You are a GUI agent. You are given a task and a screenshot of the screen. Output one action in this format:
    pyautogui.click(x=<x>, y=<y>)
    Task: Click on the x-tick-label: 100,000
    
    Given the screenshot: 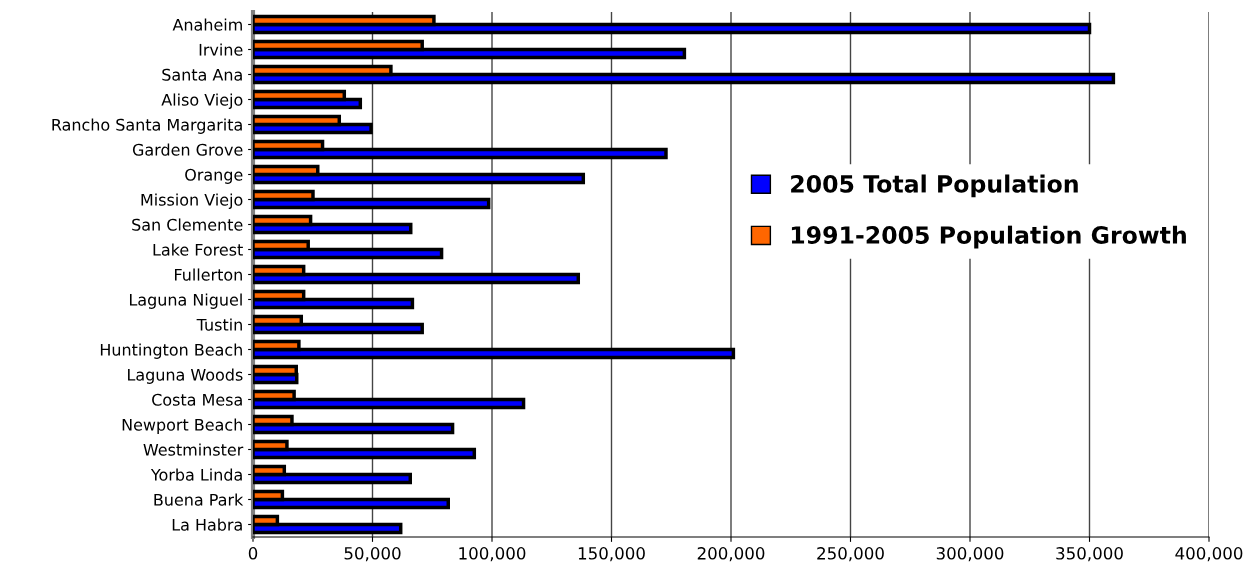 What is the action you would take?
    pyautogui.click(x=492, y=554)
    